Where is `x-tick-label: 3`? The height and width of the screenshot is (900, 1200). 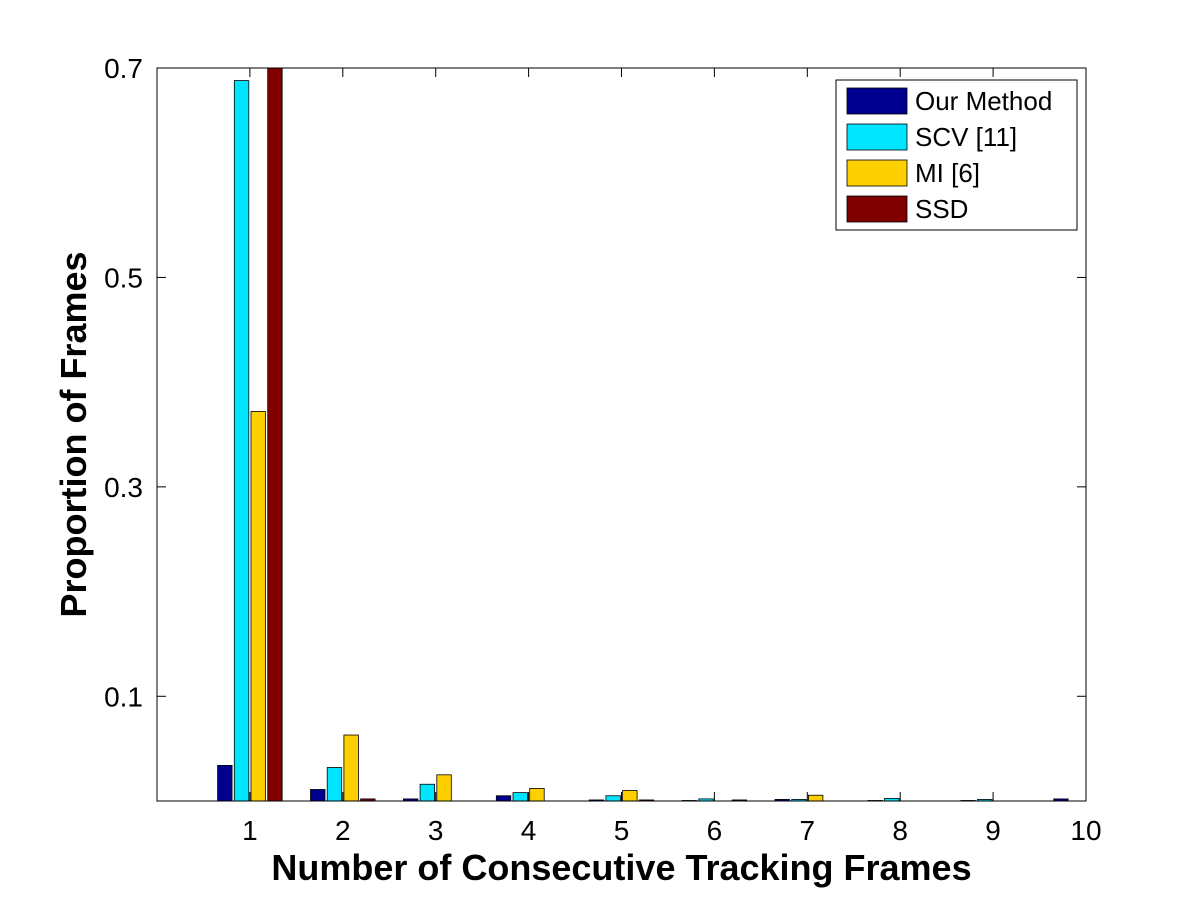 x-tick-label: 3 is located at coordinates (436, 830).